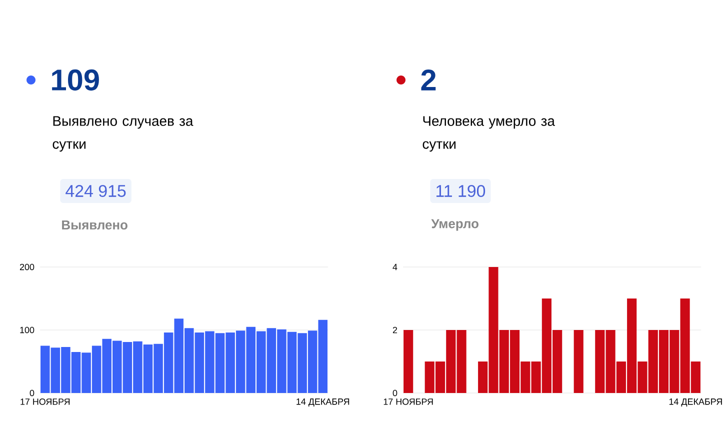 This screenshot has height=422, width=725. What do you see at coordinates (395, 330) in the screenshot?
I see `y-tick-label: 2` at bounding box center [395, 330].